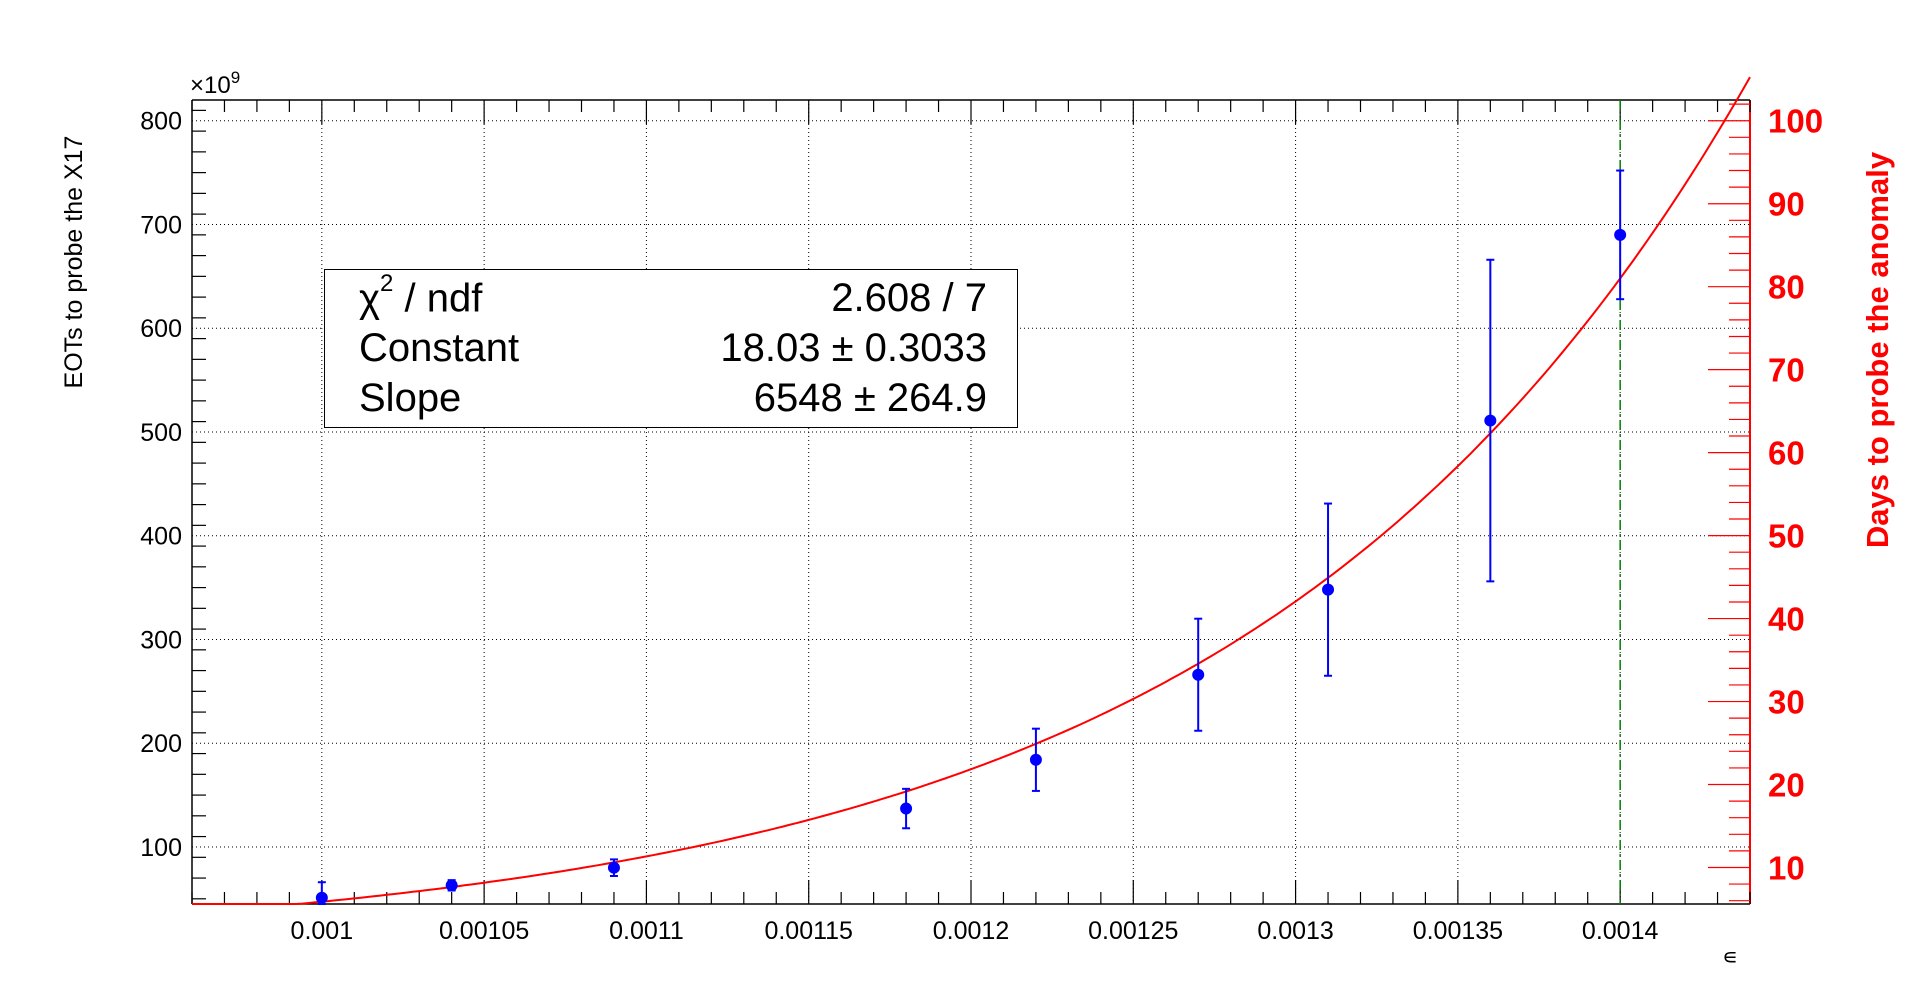  Describe the element at coordinates (1620, 931) in the screenshot. I see `x-tick-label: 0.0014` at that location.